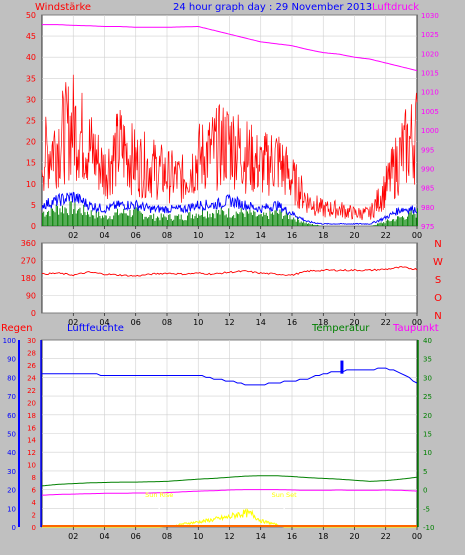  I want to click on pressure-y-tick-label: 995, so click(427, 150).